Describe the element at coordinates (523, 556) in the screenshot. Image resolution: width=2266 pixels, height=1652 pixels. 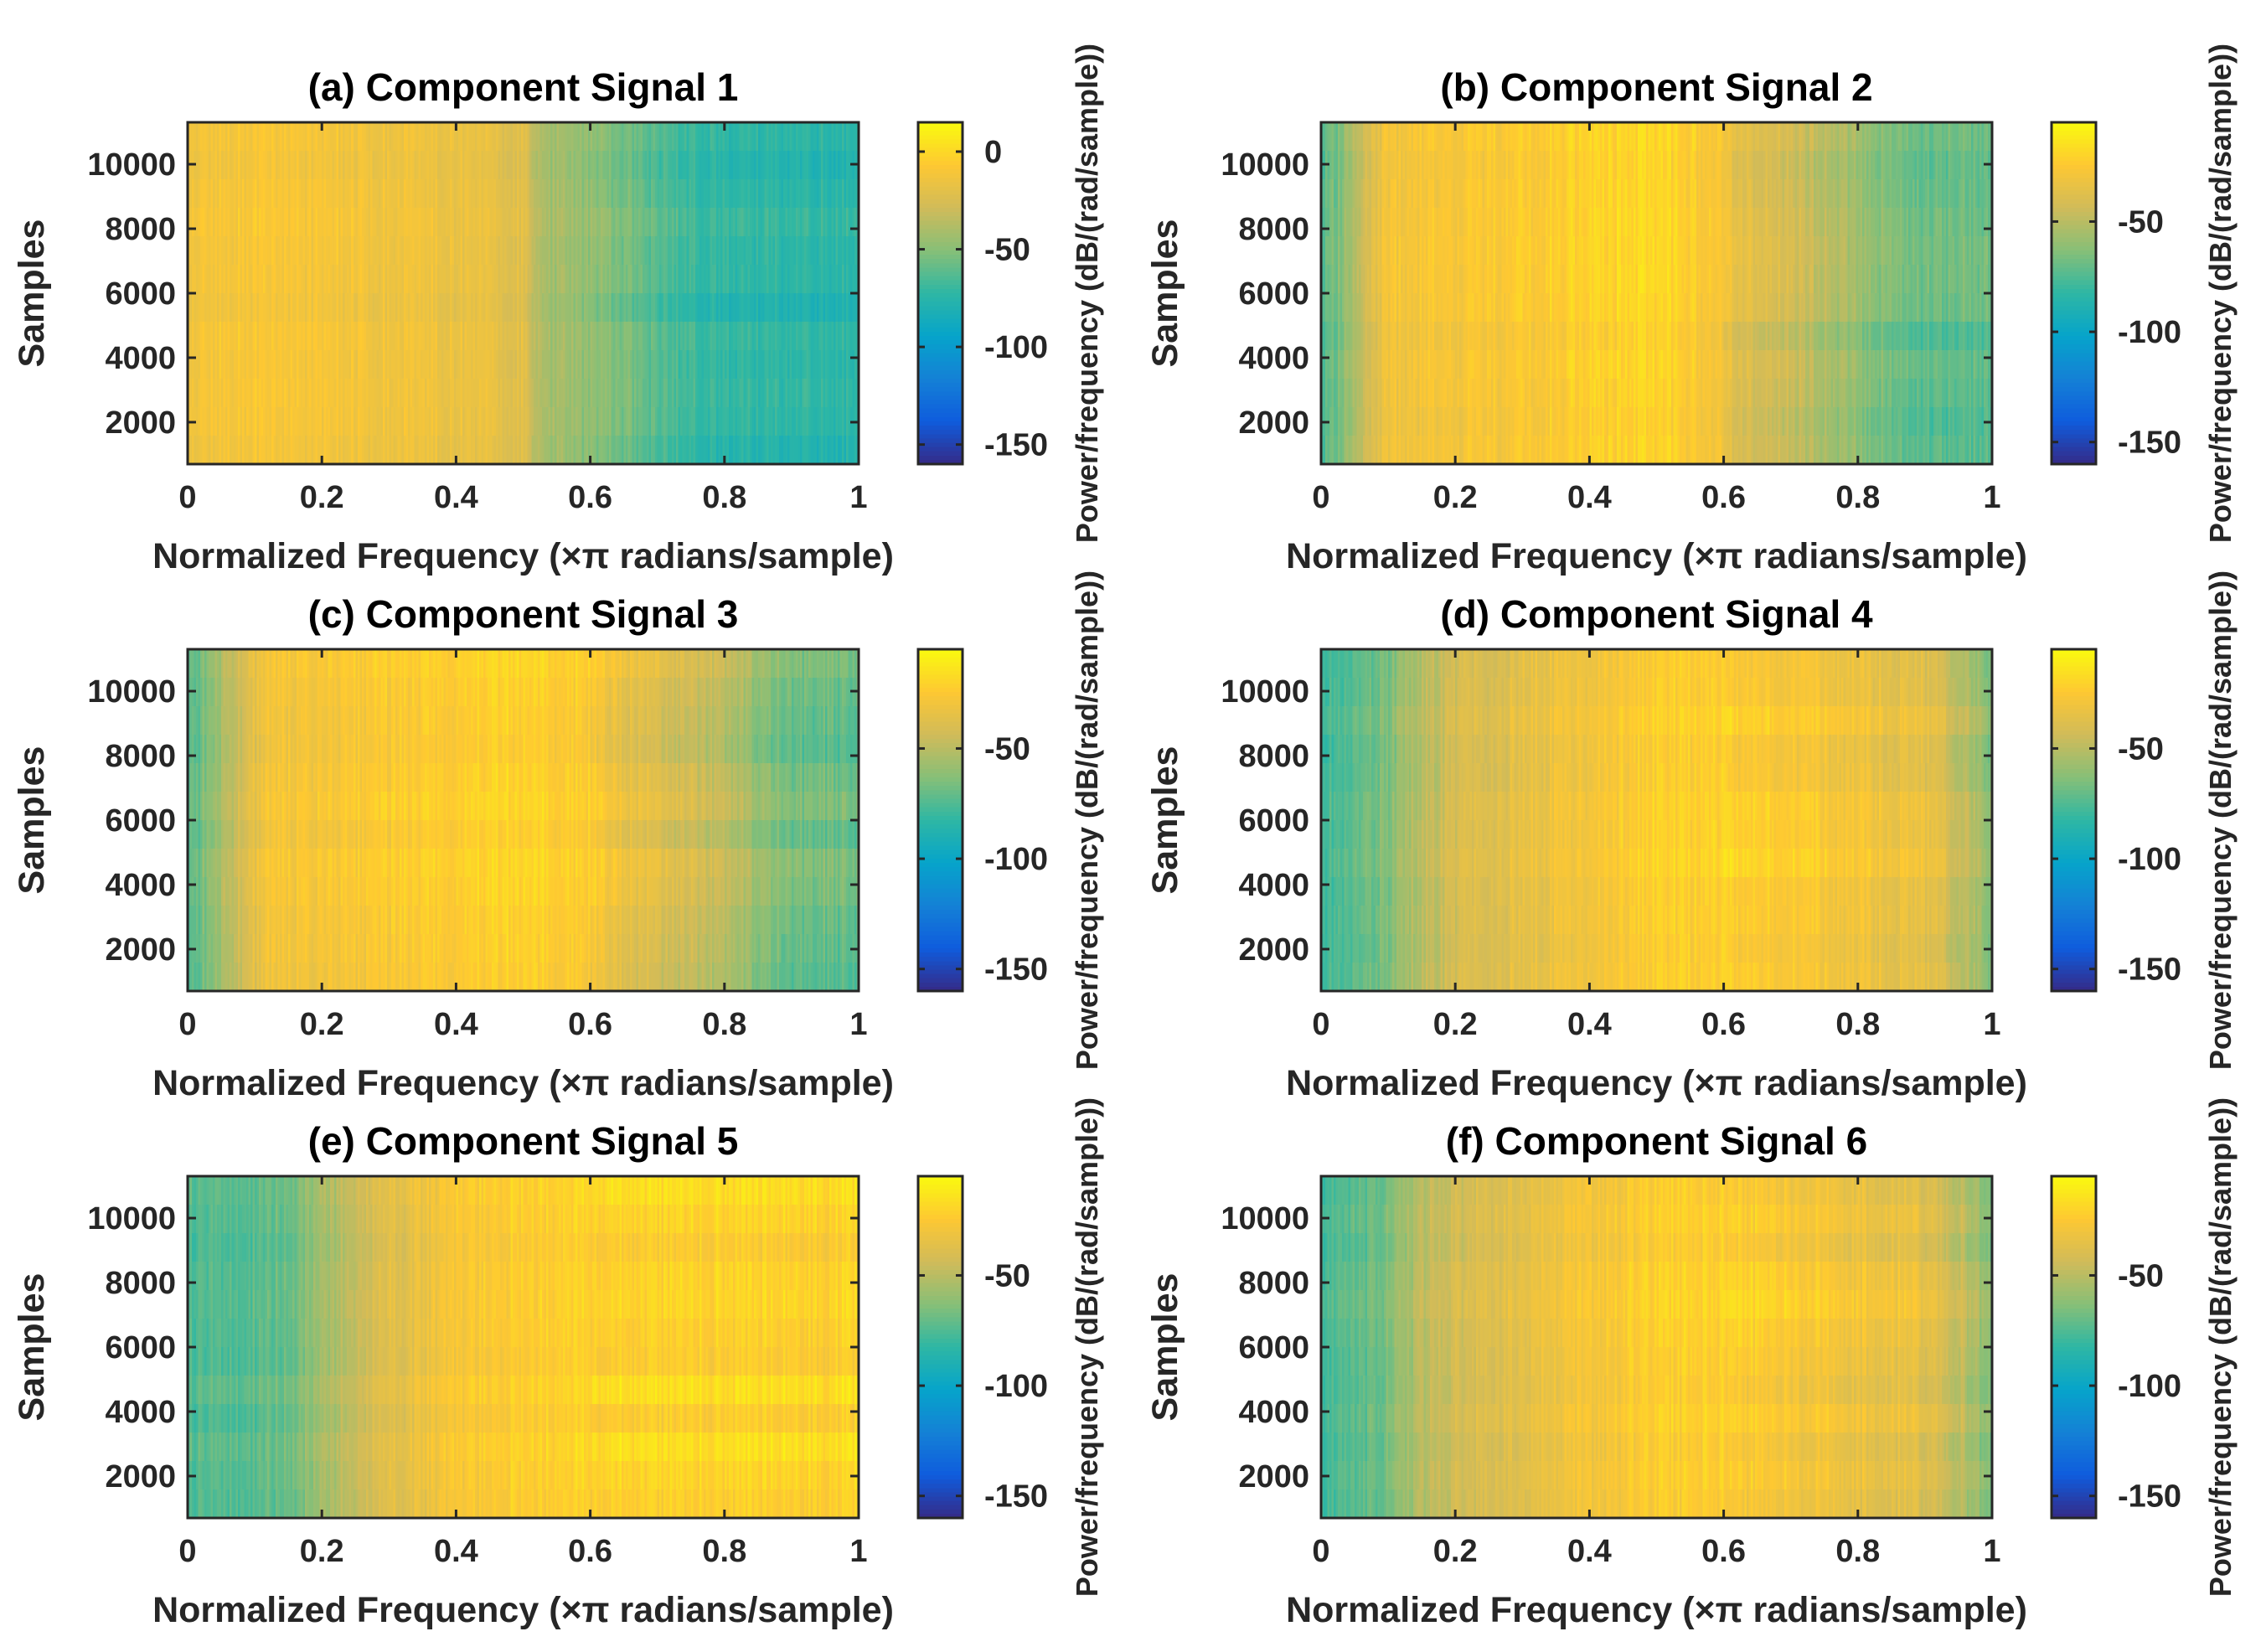
I see `x-axis-label: Normalized Frequency (×π radians/sample)` at that location.